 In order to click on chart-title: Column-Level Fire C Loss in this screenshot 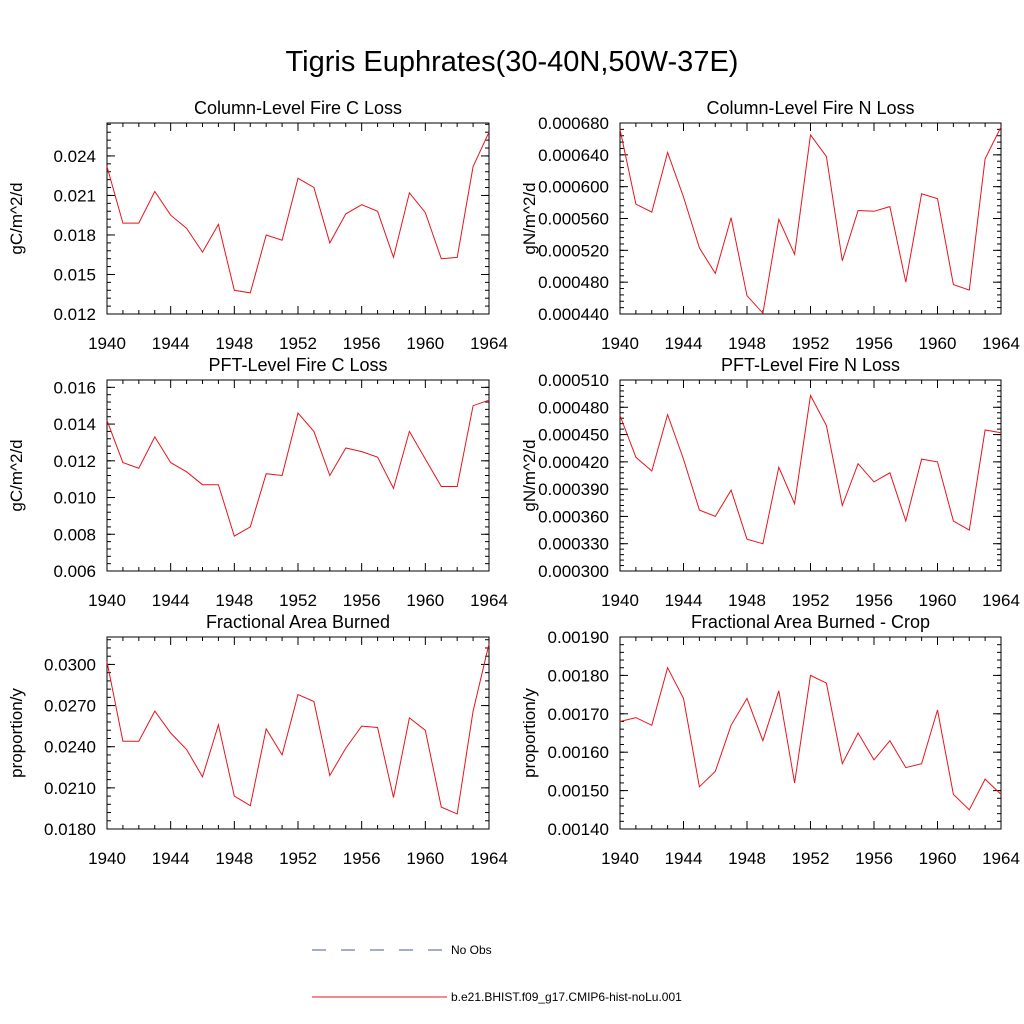, I will do `click(298, 108)`.